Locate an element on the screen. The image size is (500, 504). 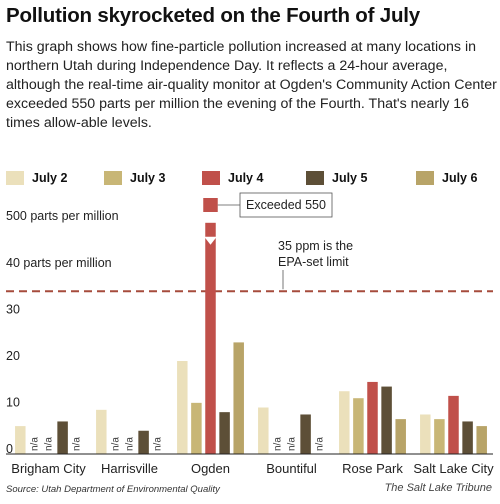
bar-cap is located at coordinates (210, 205).